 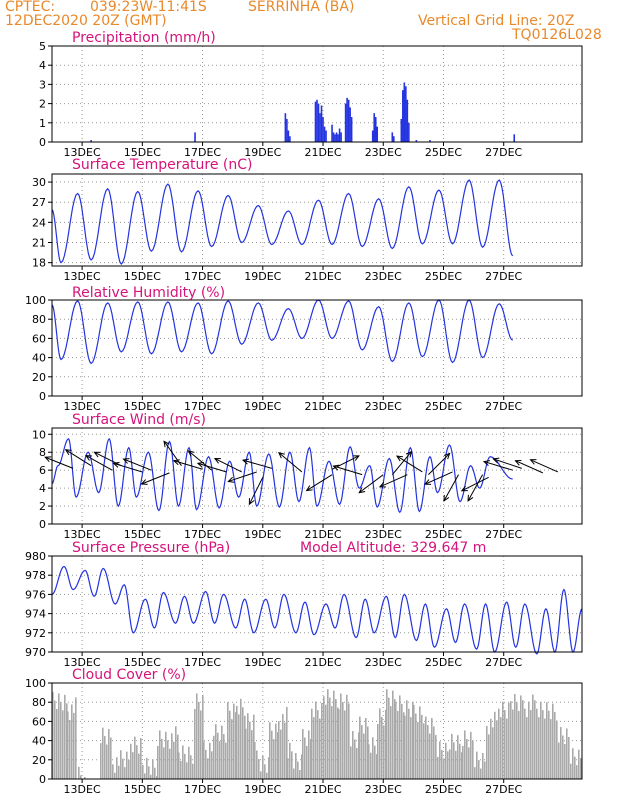 I want to click on precip-xtick-label: 13DEC, so click(x=82, y=152).